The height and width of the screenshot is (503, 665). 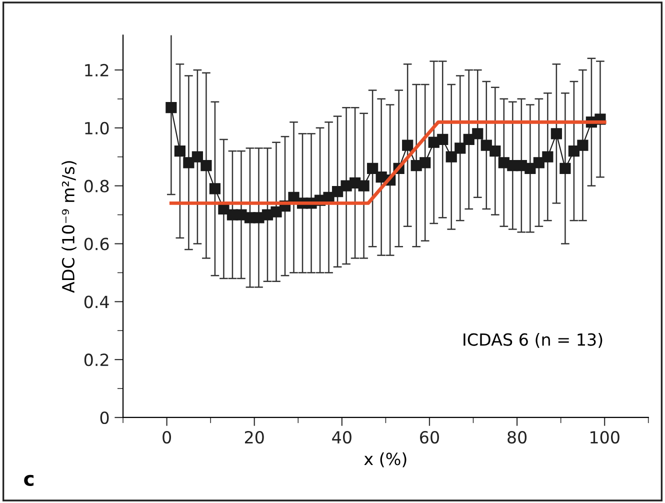 I want to click on x-tick-label: 20, so click(x=254, y=437).